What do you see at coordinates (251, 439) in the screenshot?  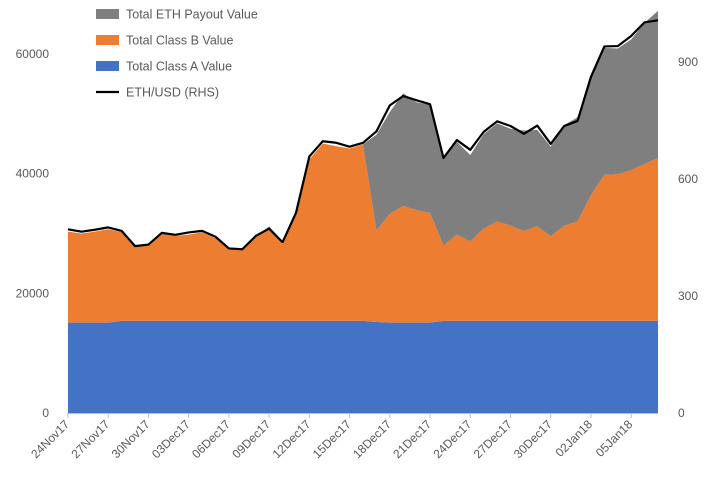 I see `x-tick-label: 09Dec17` at bounding box center [251, 439].